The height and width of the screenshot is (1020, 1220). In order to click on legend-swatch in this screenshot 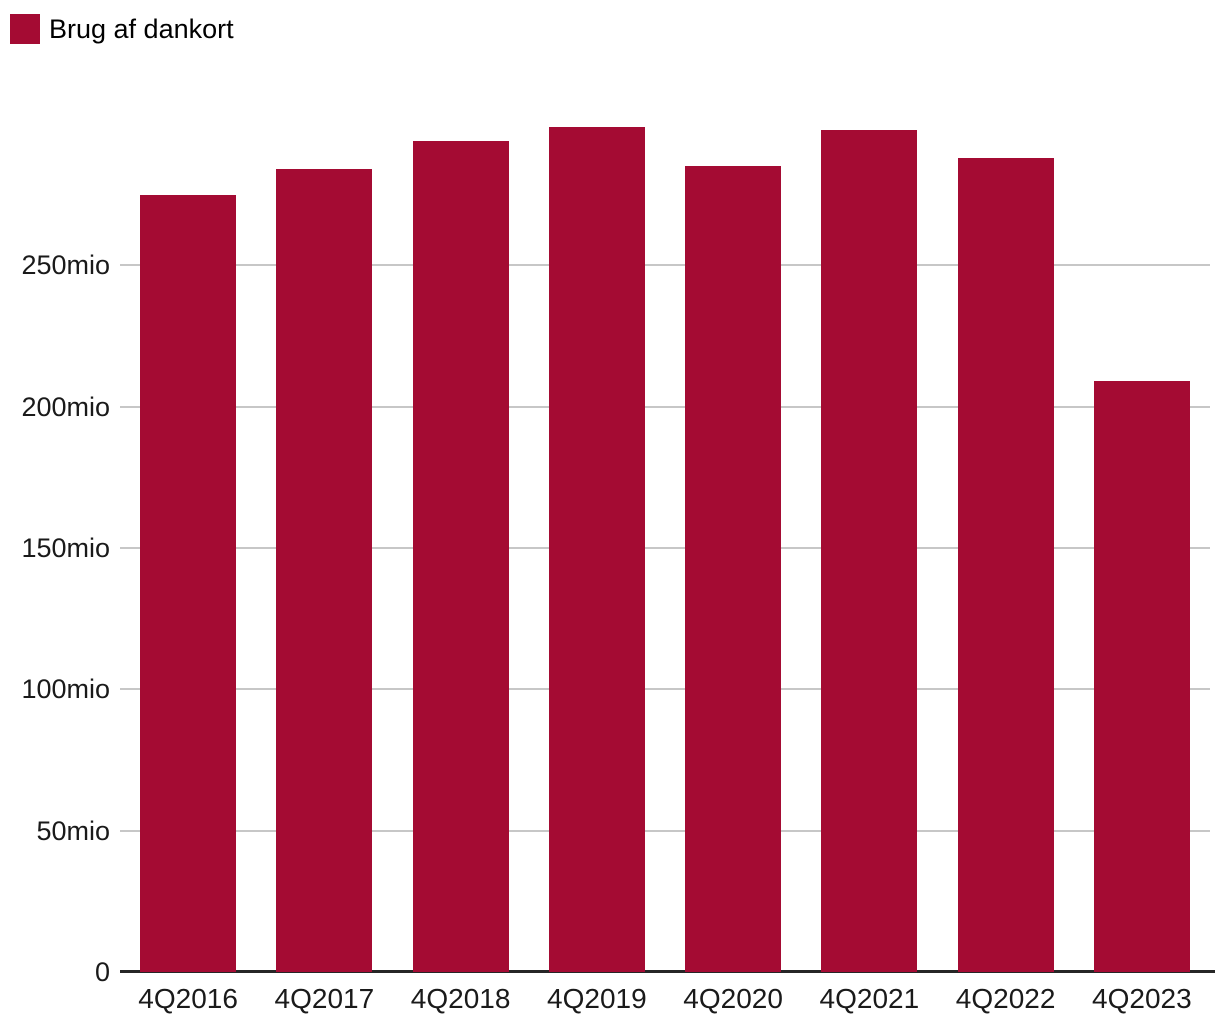, I will do `click(25, 29)`.